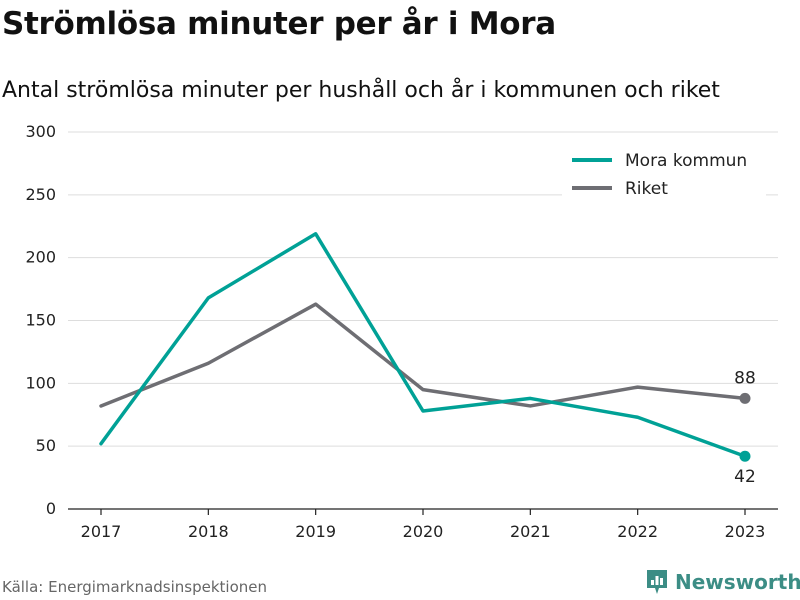 The width and height of the screenshot is (800, 600). Describe the element at coordinates (745, 378) in the screenshot. I see `end-value-label: 88` at that location.